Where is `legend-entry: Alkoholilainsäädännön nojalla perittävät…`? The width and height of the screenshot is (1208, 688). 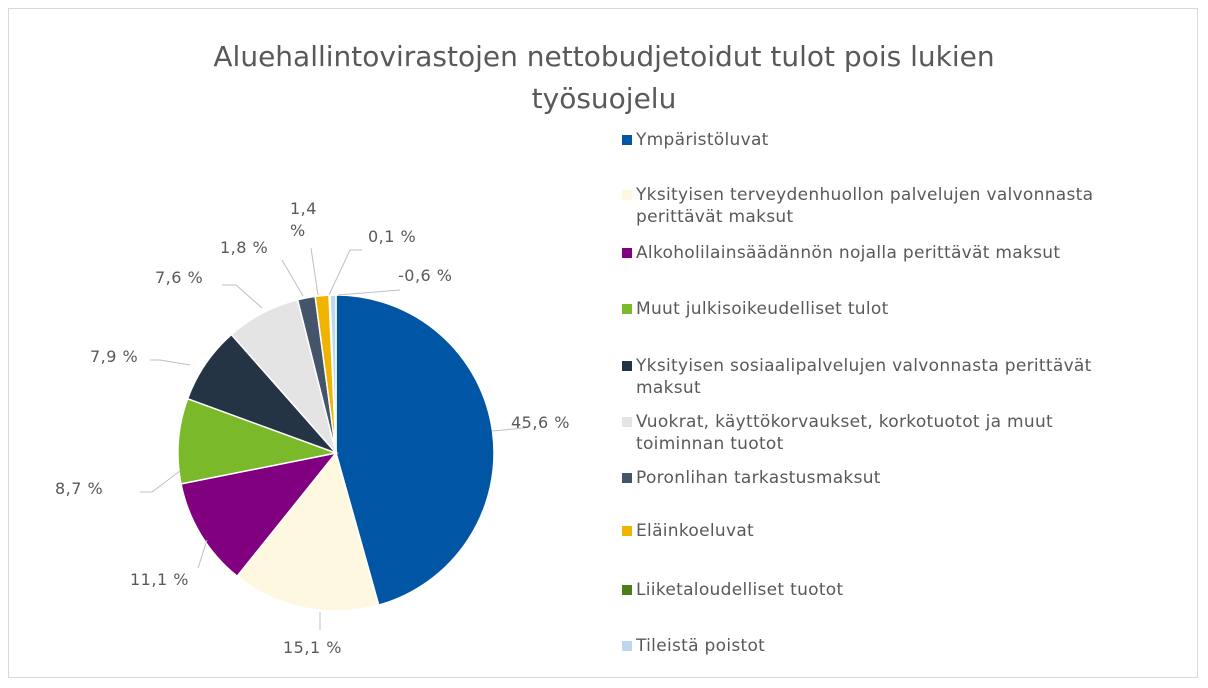
legend-entry: Alkoholilainsäädännön nojalla perittävät… is located at coordinates (869, 253).